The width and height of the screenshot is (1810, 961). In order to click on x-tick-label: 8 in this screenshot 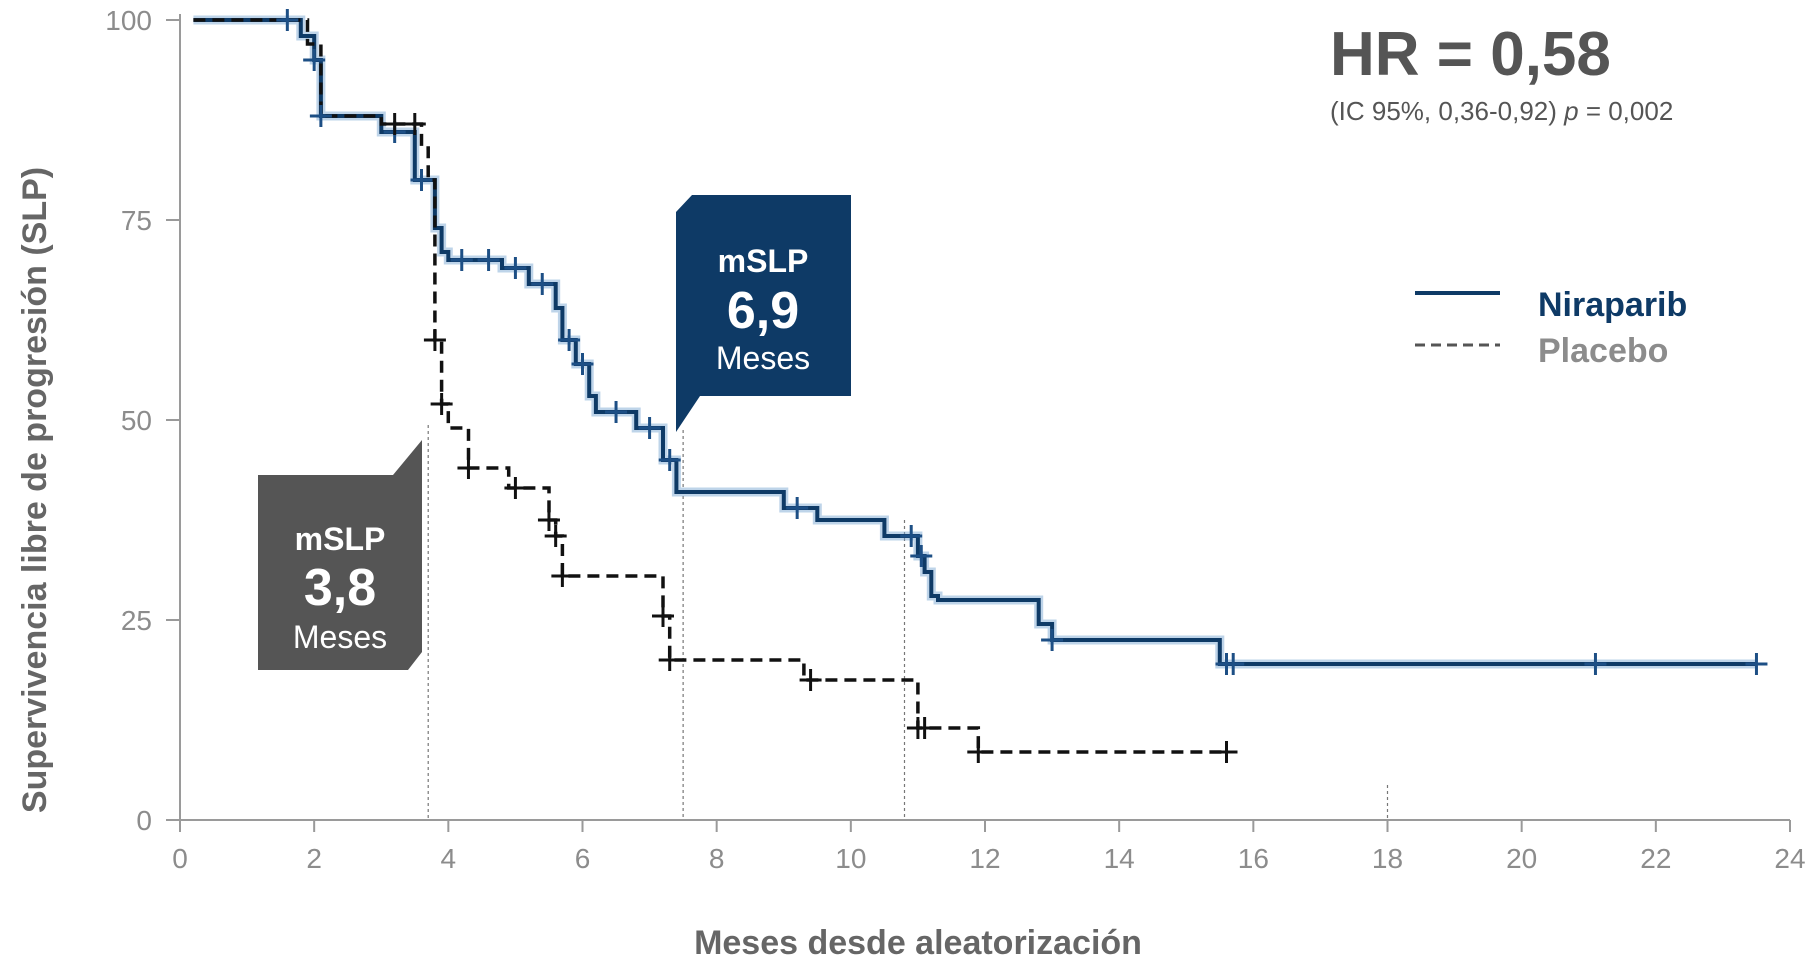, I will do `click(717, 858)`.